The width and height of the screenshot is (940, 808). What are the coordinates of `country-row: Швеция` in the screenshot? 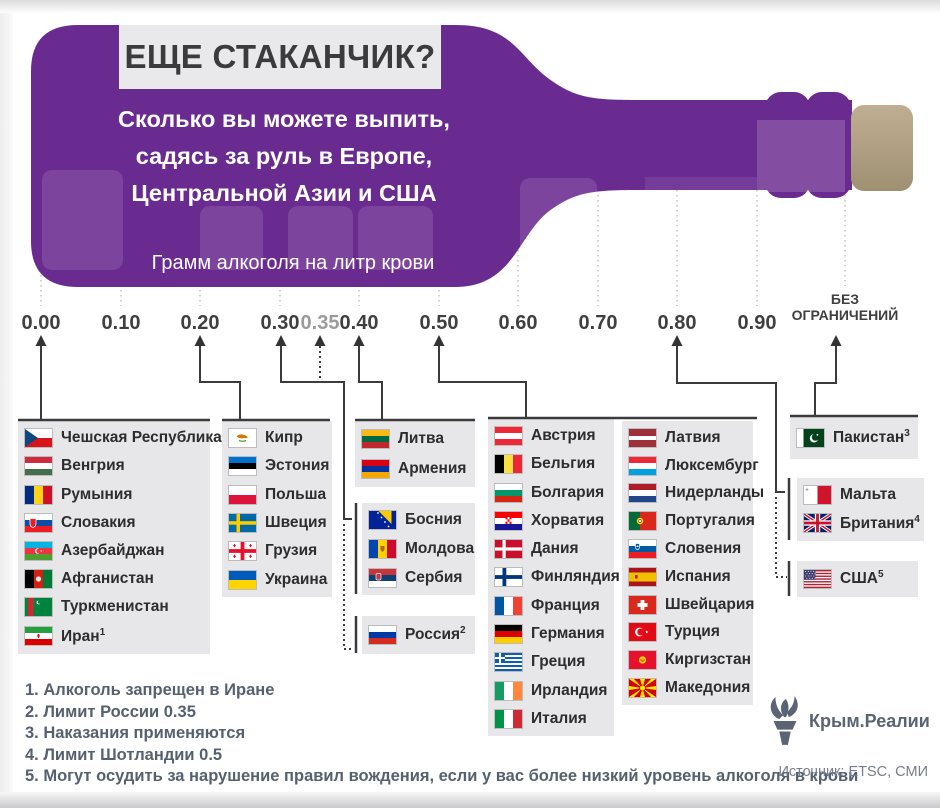 It's located at (277, 523).